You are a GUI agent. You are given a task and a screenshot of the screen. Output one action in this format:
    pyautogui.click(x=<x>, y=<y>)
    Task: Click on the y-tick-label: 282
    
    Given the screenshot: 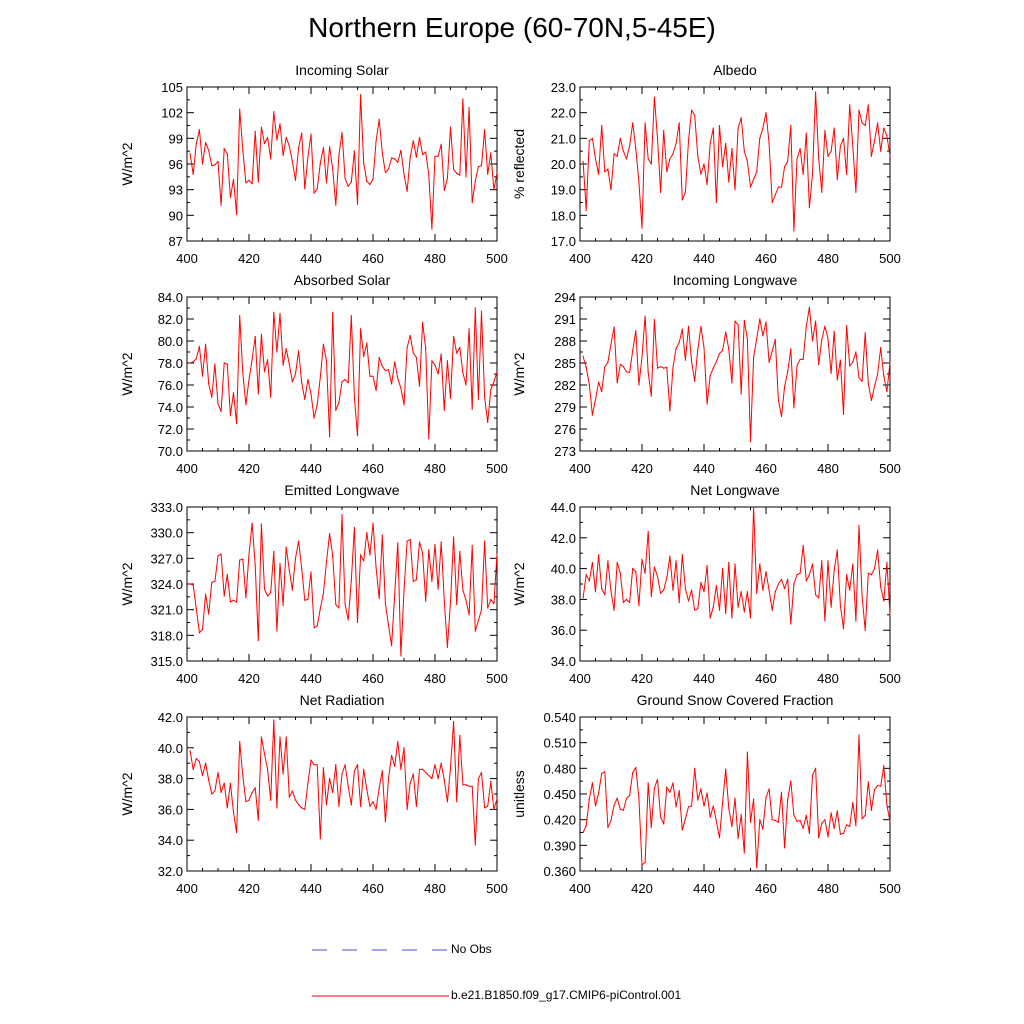 What is the action you would take?
    pyautogui.click(x=565, y=385)
    